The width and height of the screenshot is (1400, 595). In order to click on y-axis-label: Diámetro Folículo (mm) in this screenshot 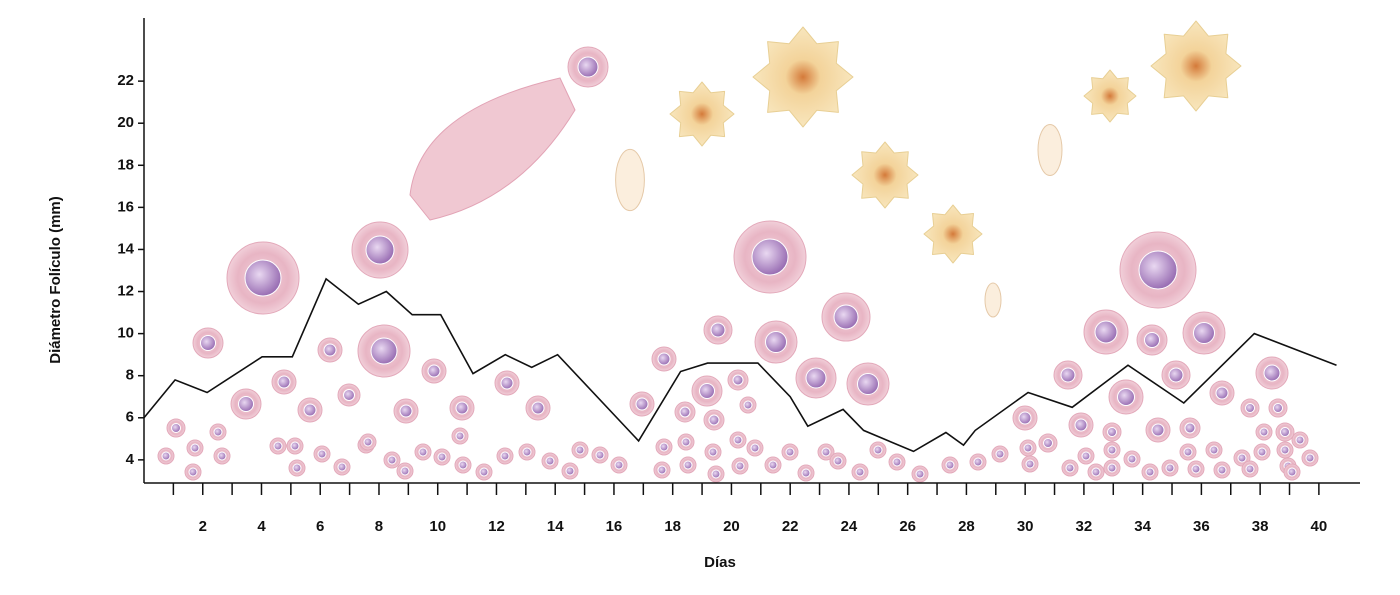, I will do `click(55, 280)`.